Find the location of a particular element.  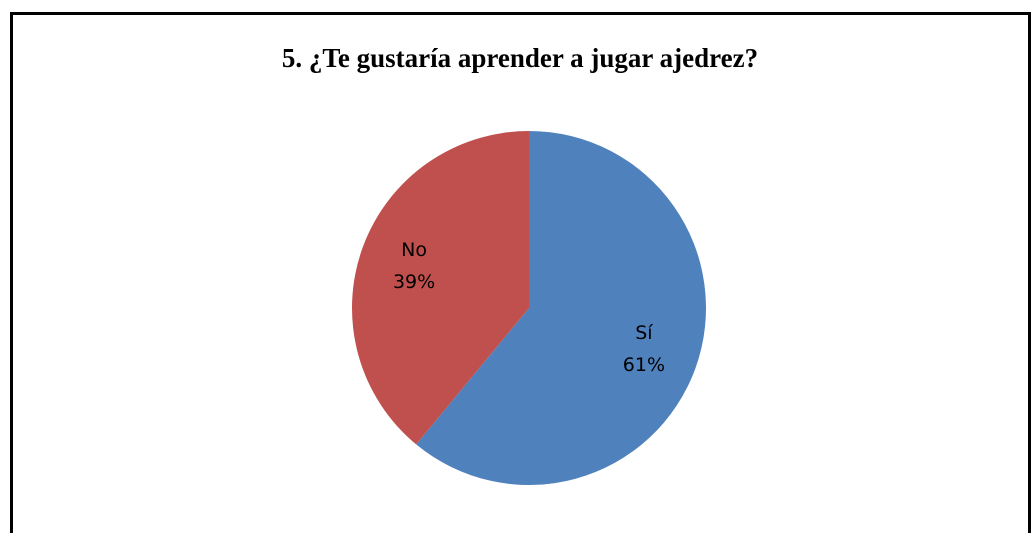

slice-category-label: Sí is located at coordinates (644, 333).